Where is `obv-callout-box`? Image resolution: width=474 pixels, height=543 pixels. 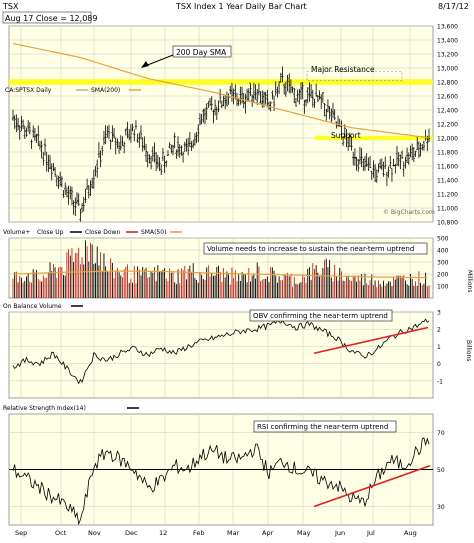 obv-callout-box is located at coordinates (321, 315).